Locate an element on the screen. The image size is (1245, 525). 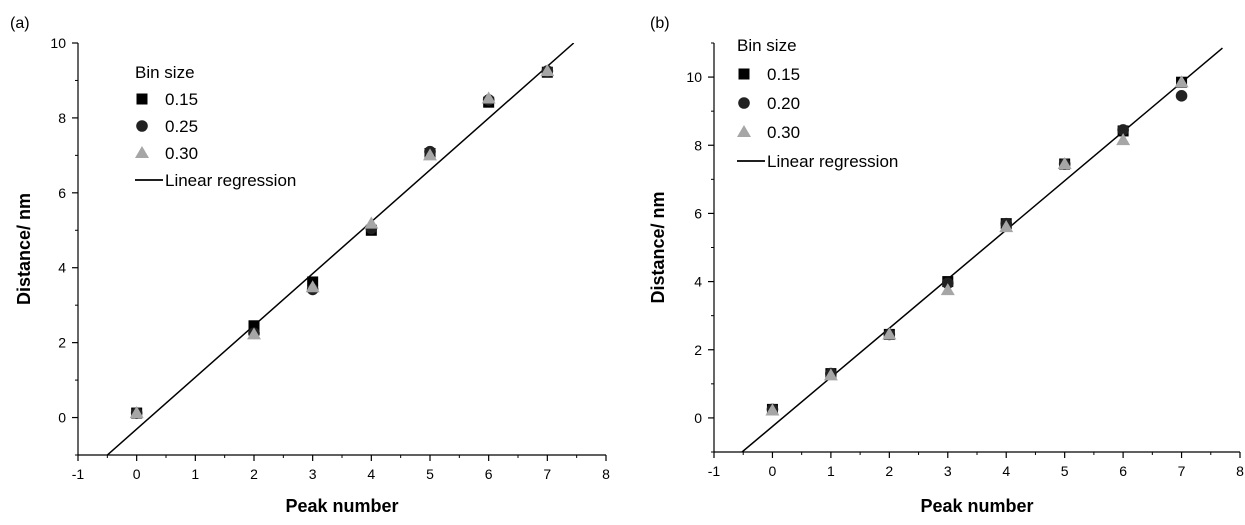
data-point-square is located at coordinates (254, 326).